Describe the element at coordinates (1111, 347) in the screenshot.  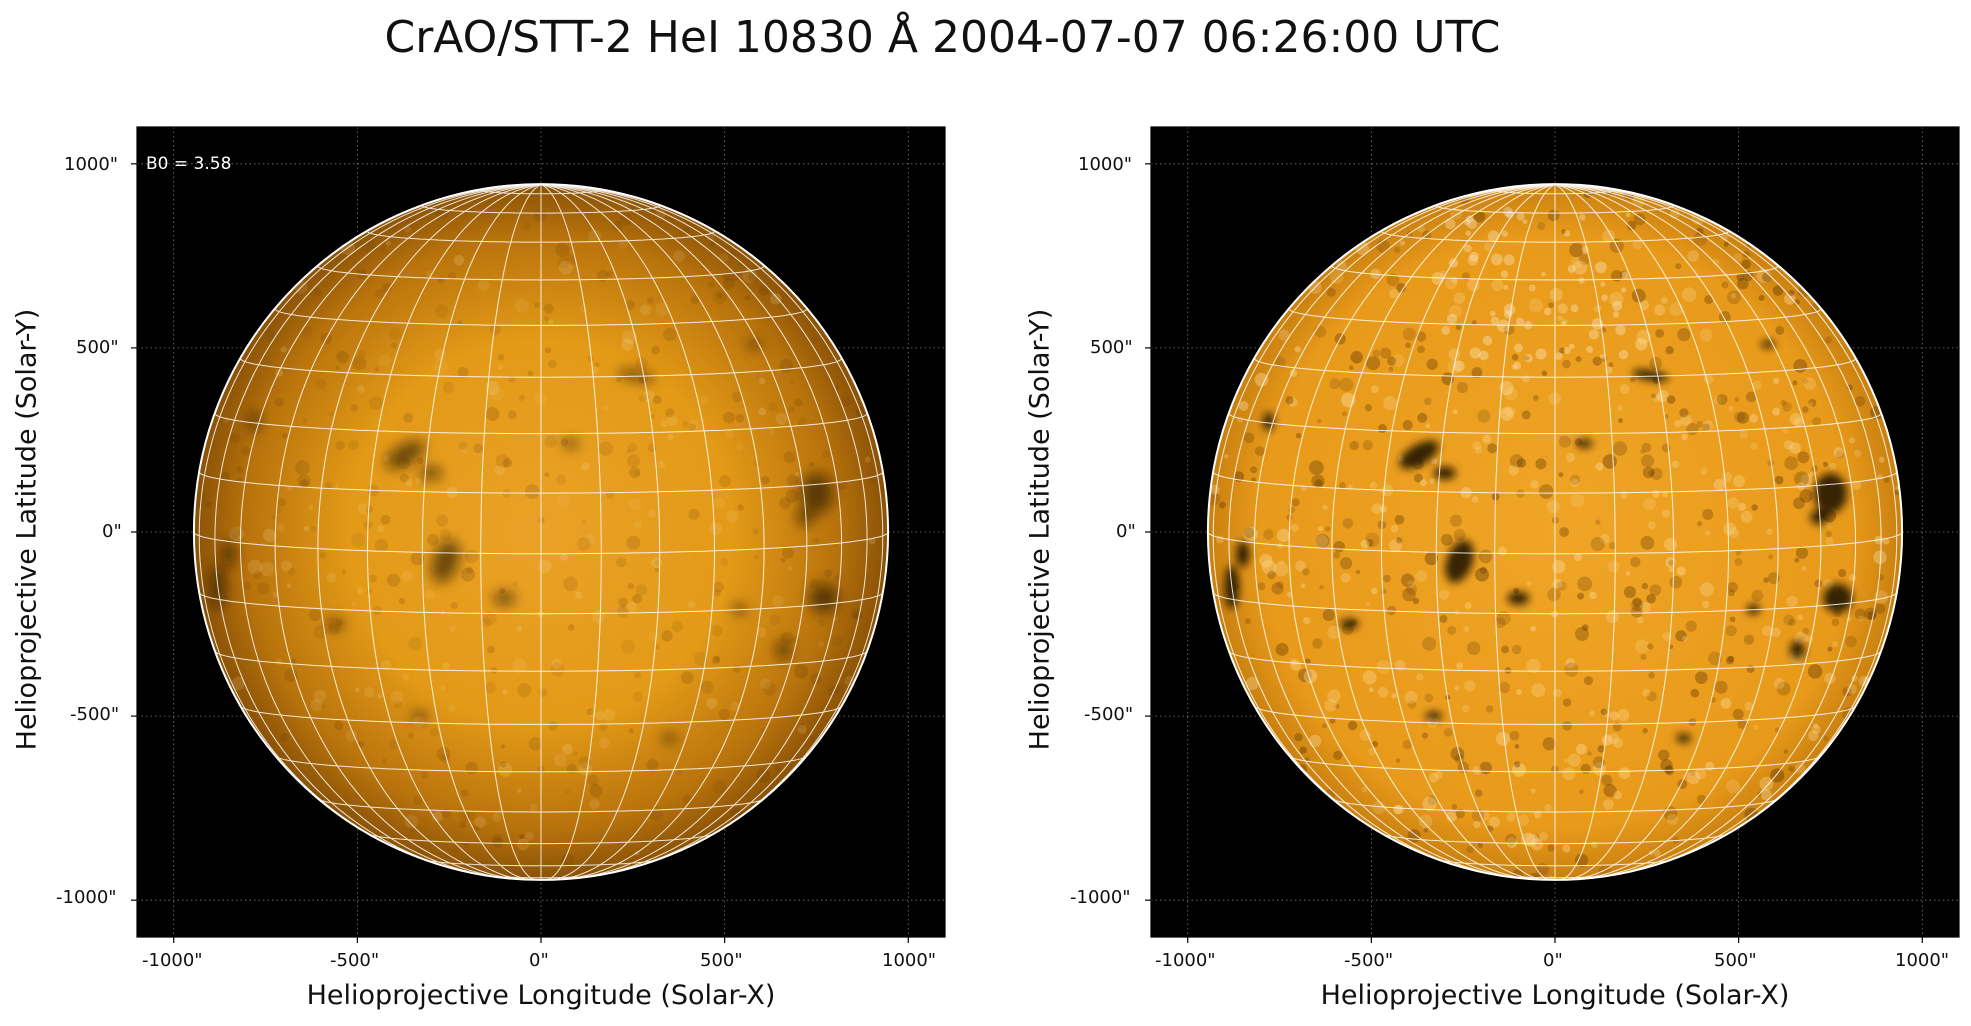
I see `right-ytick-label: 500"` at that location.